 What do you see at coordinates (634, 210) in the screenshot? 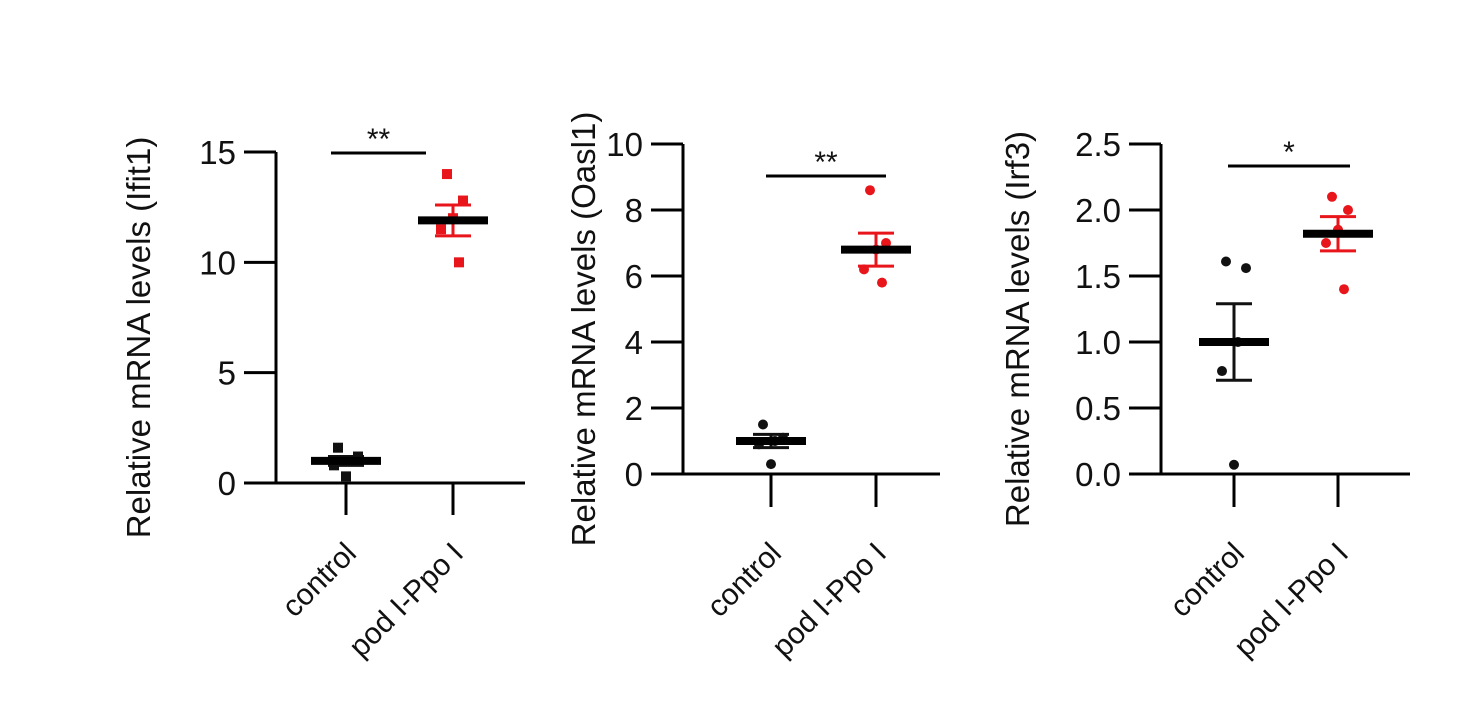
I see `y-tick-label: 8` at bounding box center [634, 210].